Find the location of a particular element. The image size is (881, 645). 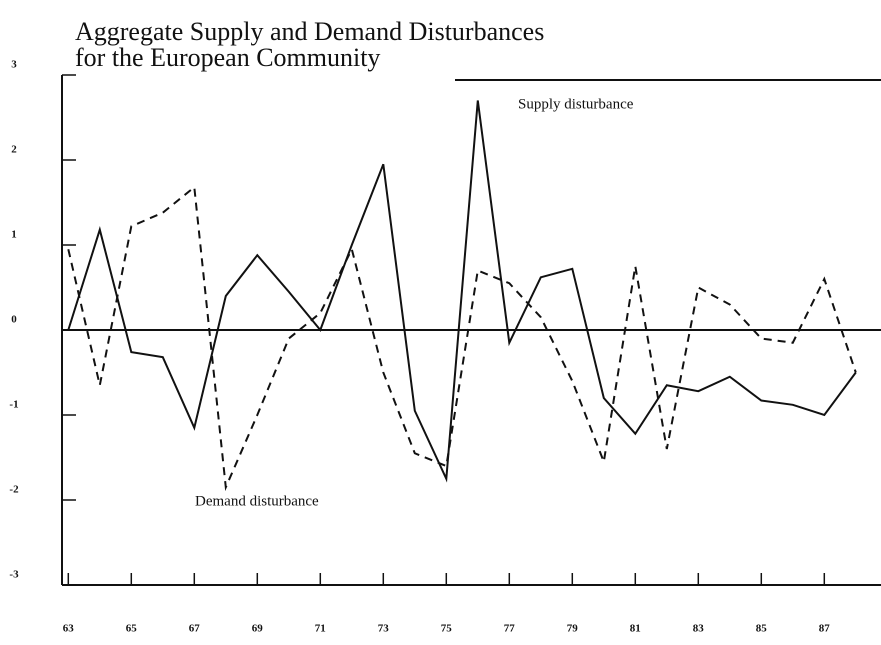

y-tick-label: -2 is located at coordinates (14, 490).